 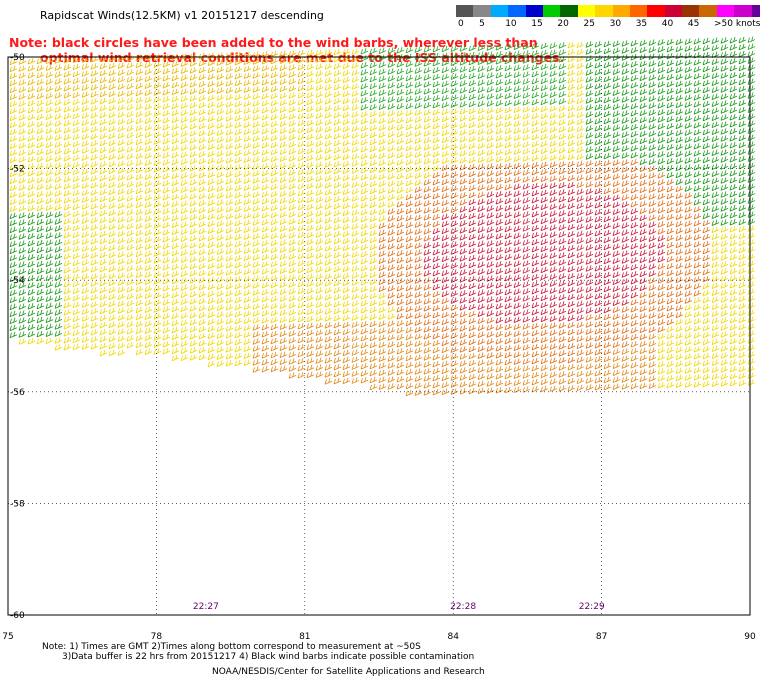 I want to click on color-scale-swatches, so click(x=608, y=11).